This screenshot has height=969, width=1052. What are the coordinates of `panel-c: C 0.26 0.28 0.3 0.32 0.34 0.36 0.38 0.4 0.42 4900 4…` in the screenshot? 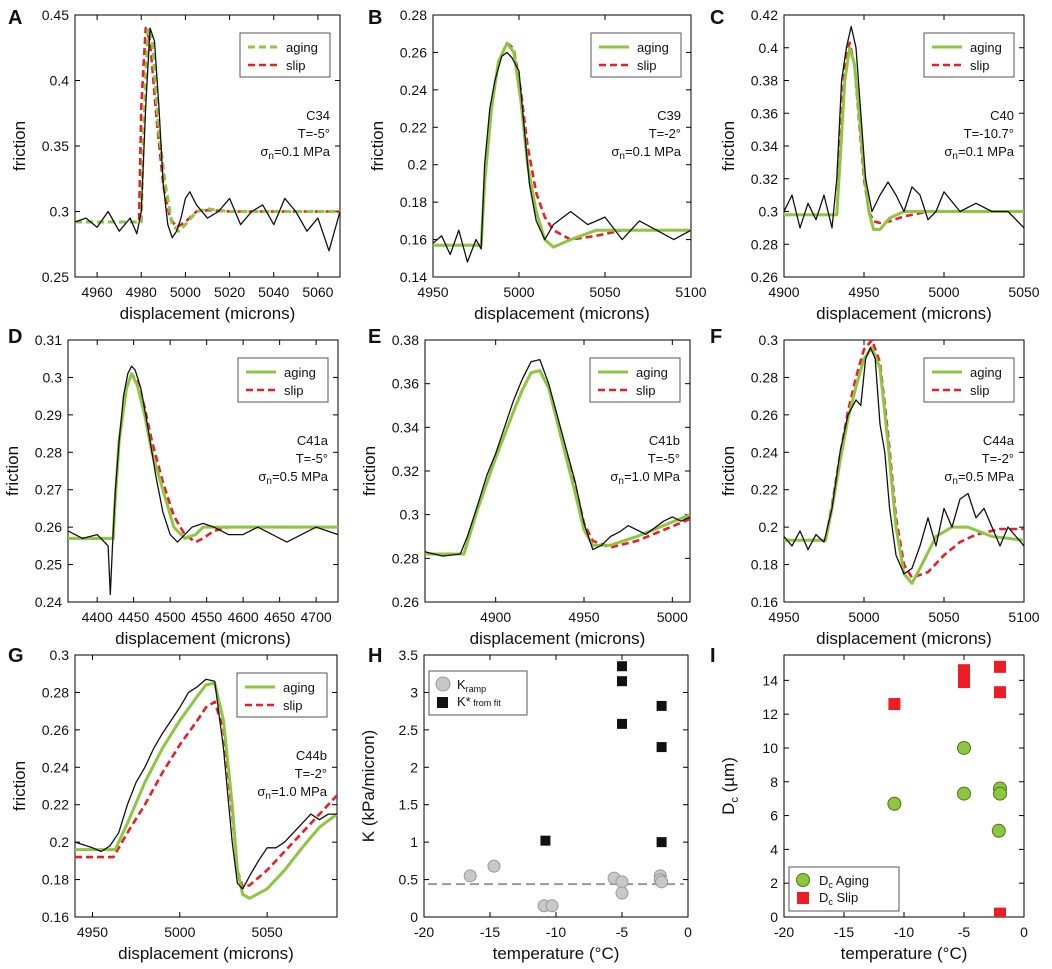 It's located at (875, 165).